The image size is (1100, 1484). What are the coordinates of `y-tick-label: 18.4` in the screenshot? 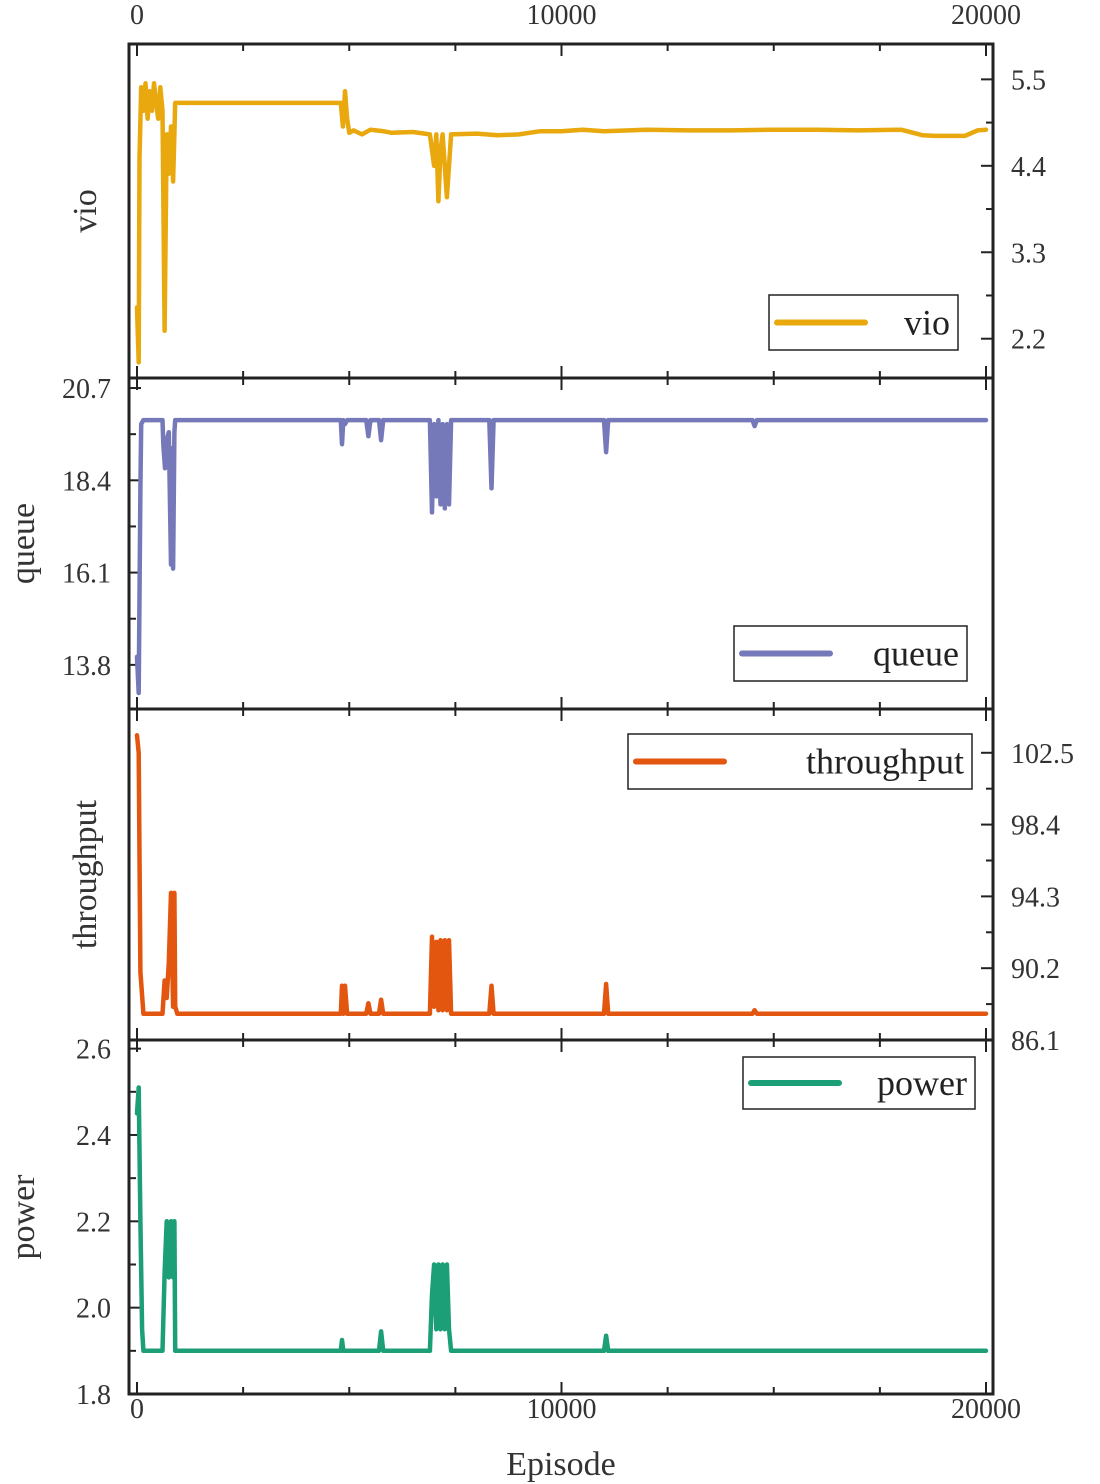 It's located at (86, 481).